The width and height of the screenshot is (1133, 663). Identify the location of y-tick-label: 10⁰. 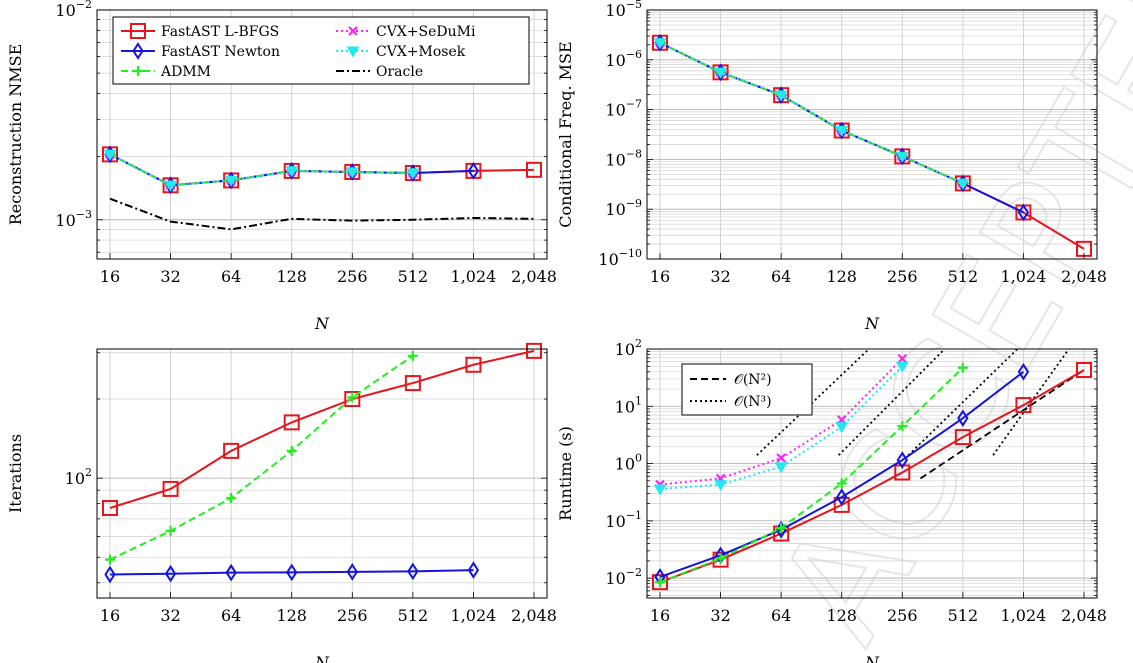
(628, 463).